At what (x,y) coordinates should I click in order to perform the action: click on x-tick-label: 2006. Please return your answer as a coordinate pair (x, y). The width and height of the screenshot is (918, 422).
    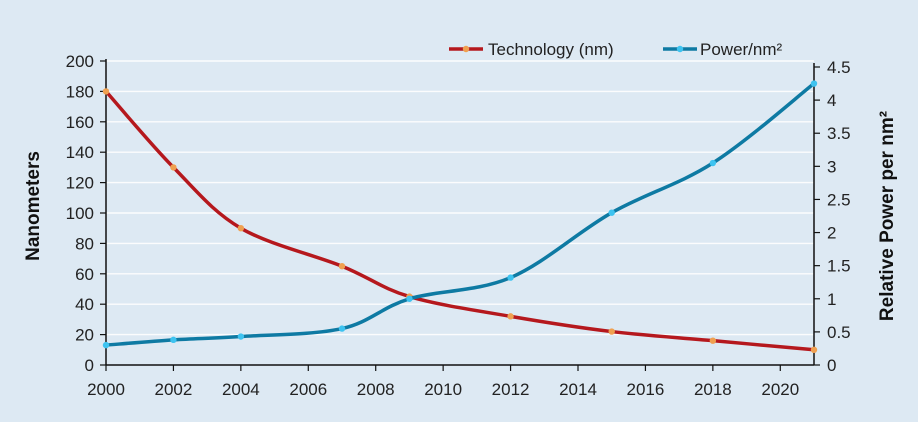
    Looking at the image, I should click on (308, 389).